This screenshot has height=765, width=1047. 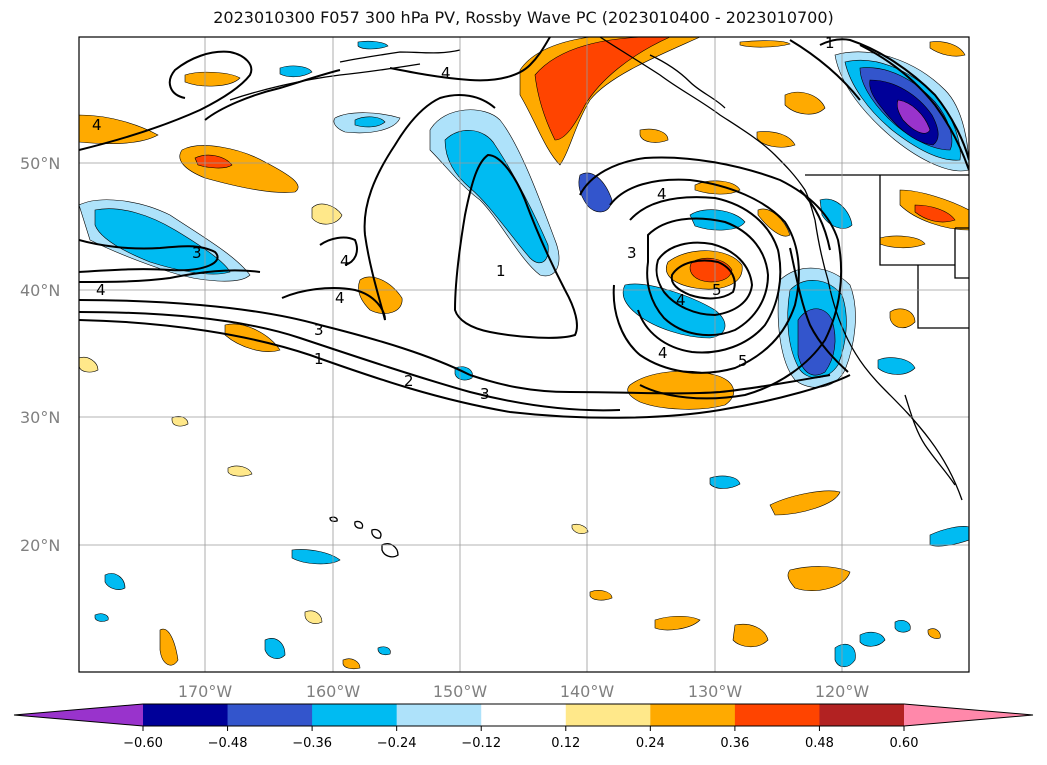 I want to click on lat-label: 50°N, so click(x=40, y=163).